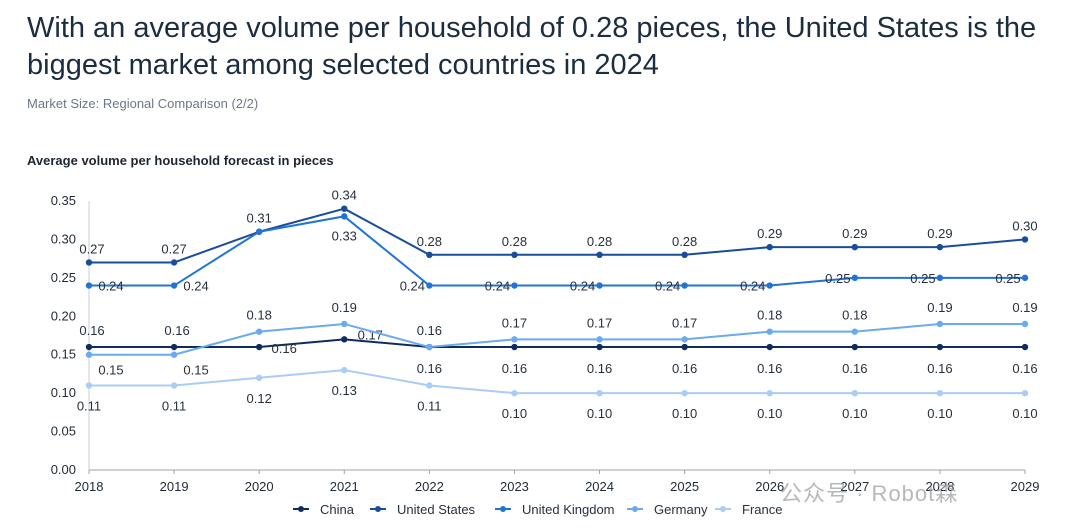  I want to click on data-label: 0.15, so click(195, 370).